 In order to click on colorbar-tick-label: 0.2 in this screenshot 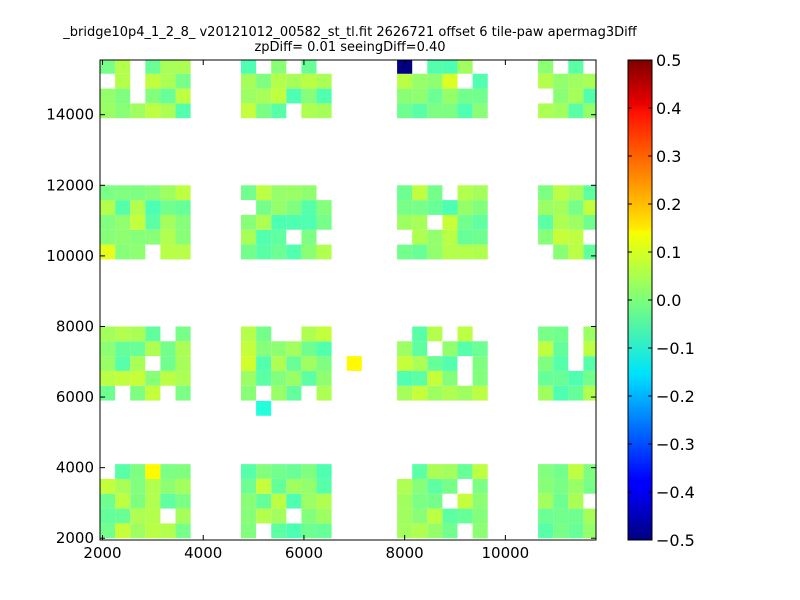, I will do `click(668, 204)`.